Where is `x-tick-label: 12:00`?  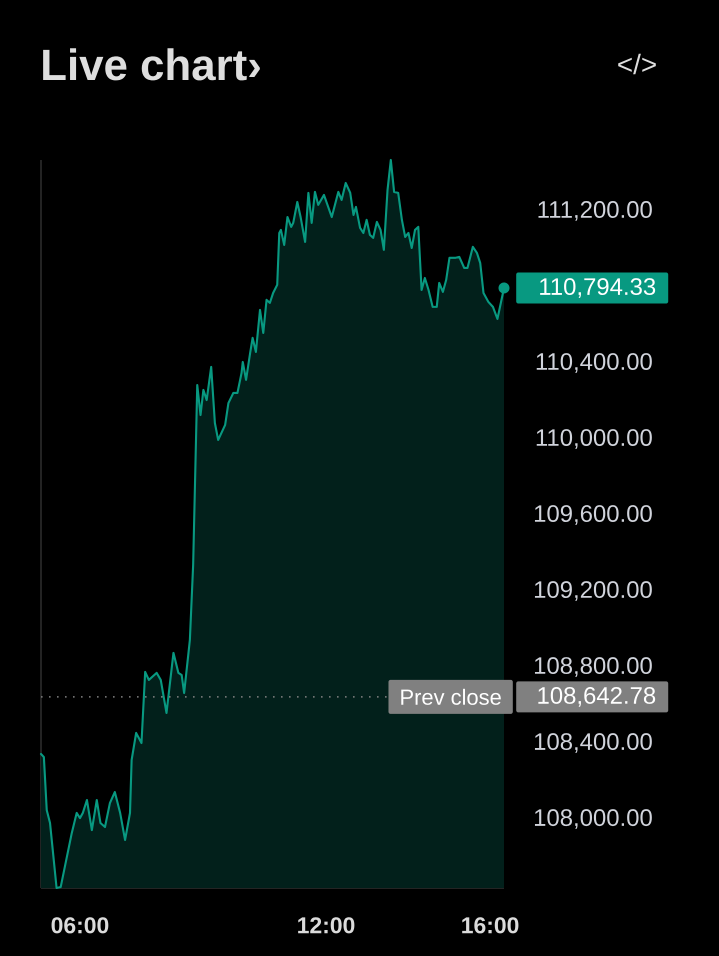 x-tick-label: 12:00 is located at coordinates (326, 925).